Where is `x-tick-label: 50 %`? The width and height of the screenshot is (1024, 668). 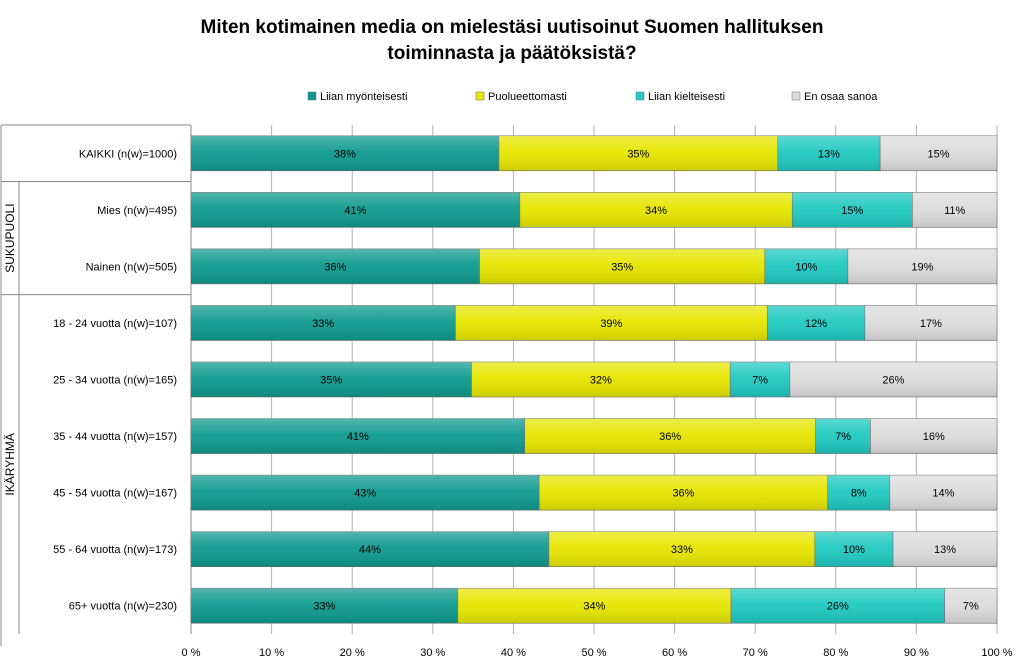 x-tick-label: 50 % is located at coordinates (593, 653).